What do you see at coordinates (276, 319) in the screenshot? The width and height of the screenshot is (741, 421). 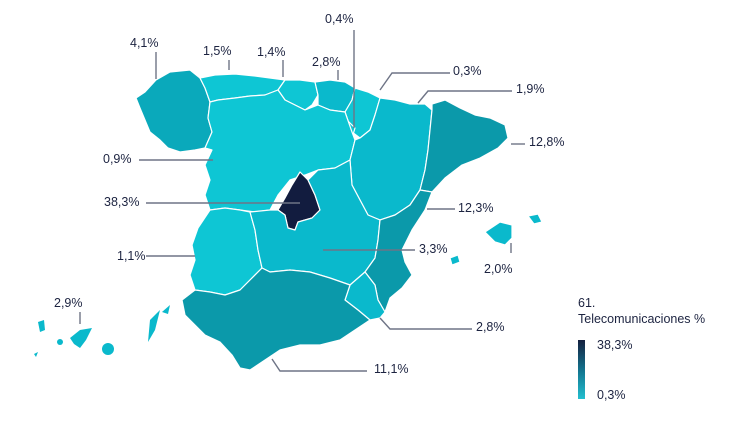 I see `region-andalucia` at bounding box center [276, 319].